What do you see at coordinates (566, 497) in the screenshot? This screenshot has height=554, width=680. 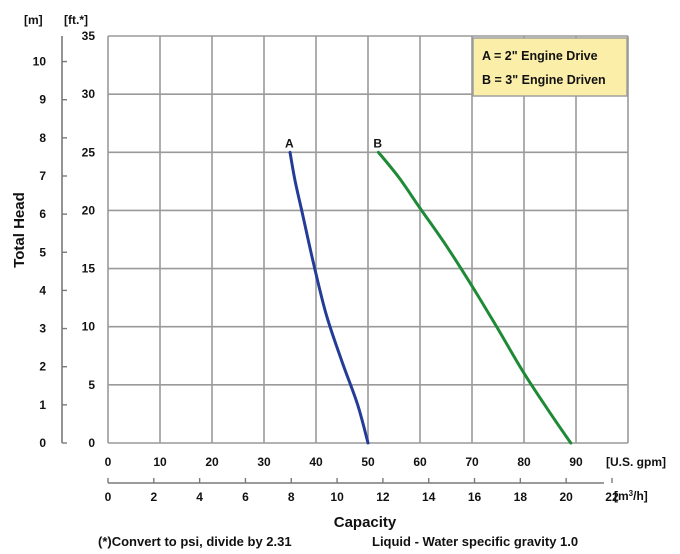 I see `x-tick-label-m3h: 20` at bounding box center [566, 497].